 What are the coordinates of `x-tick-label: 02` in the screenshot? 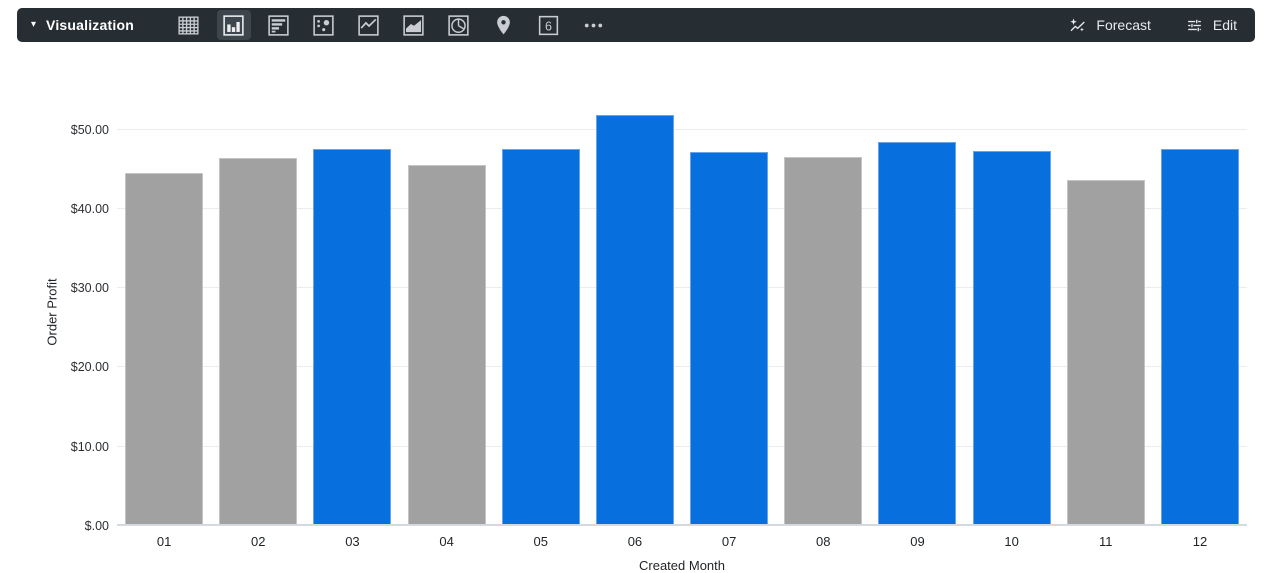 It's located at (258, 541).